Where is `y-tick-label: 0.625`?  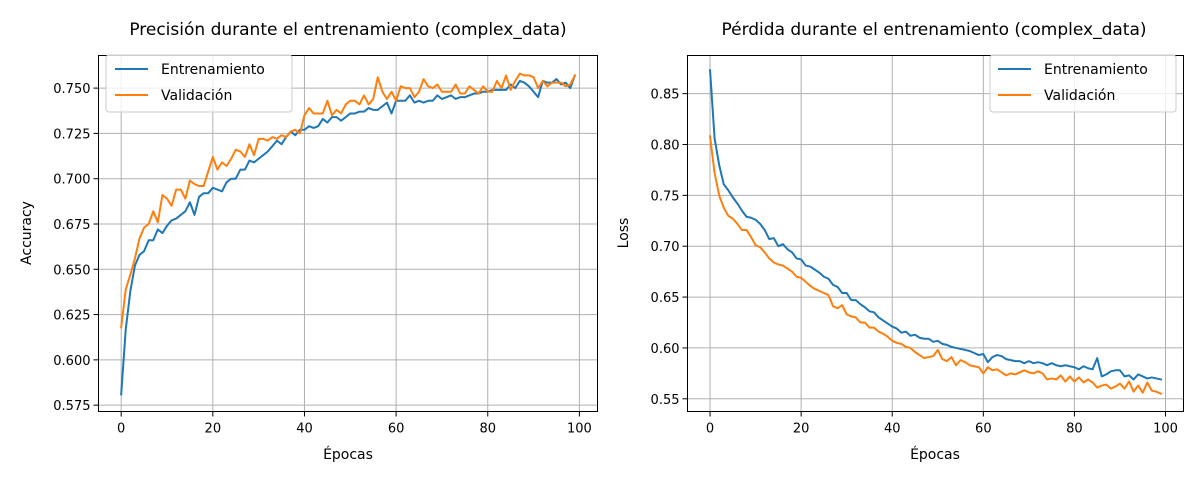
y-tick-label: 0.625 is located at coordinates (71, 316).